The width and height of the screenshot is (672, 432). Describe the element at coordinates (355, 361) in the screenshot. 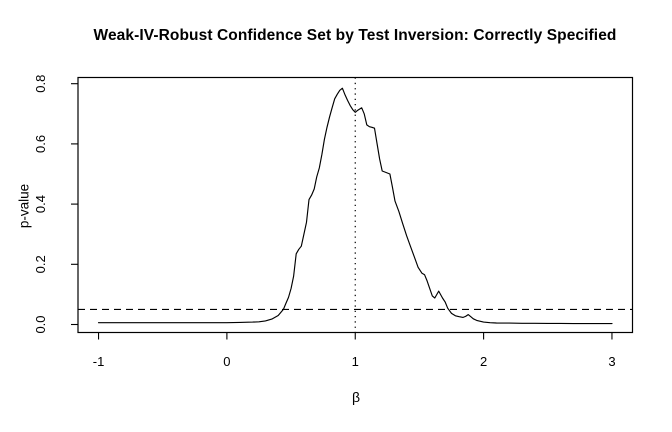

I see `x-tick-label: 1` at that location.